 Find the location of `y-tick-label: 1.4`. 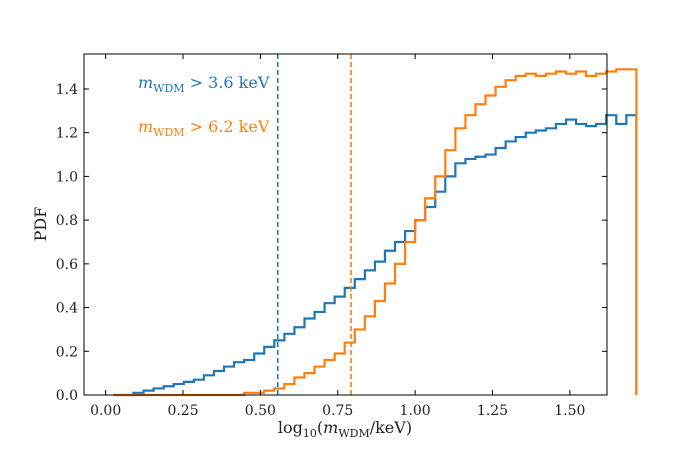

y-tick-label: 1.4 is located at coordinates (67, 90).